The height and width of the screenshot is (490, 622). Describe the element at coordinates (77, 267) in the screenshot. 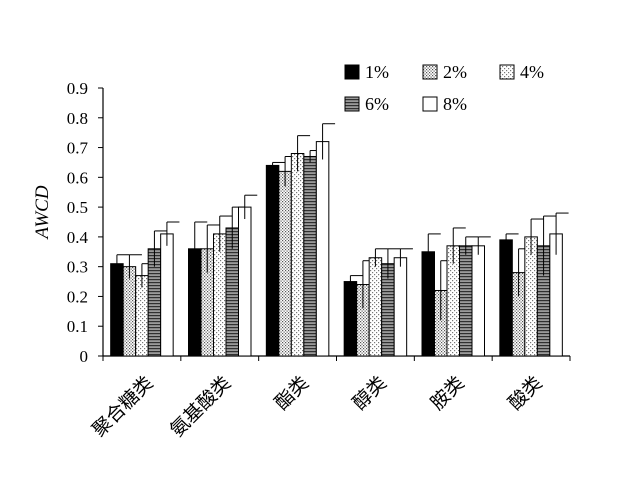

I see `y-tick-label: 0.3` at that location.